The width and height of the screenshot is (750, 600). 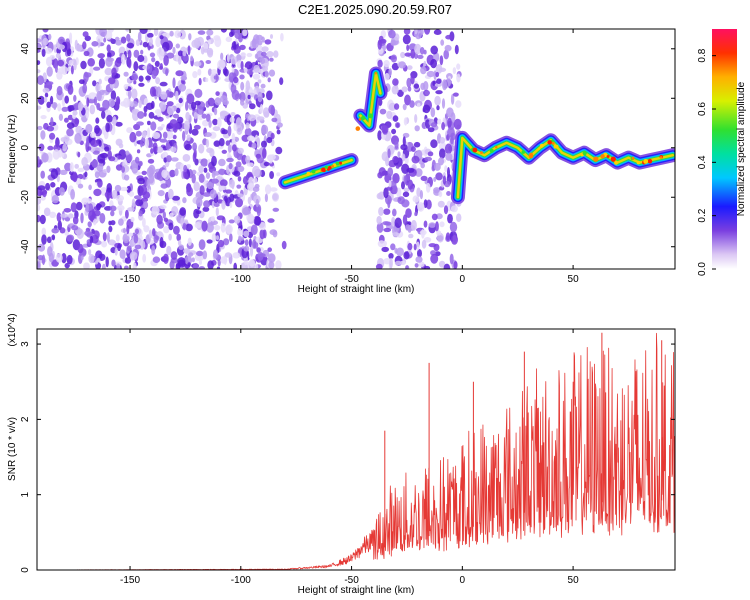 What do you see at coordinates (25, 570) in the screenshot?
I see `y-tick-label: 0` at bounding box center [25, 570].